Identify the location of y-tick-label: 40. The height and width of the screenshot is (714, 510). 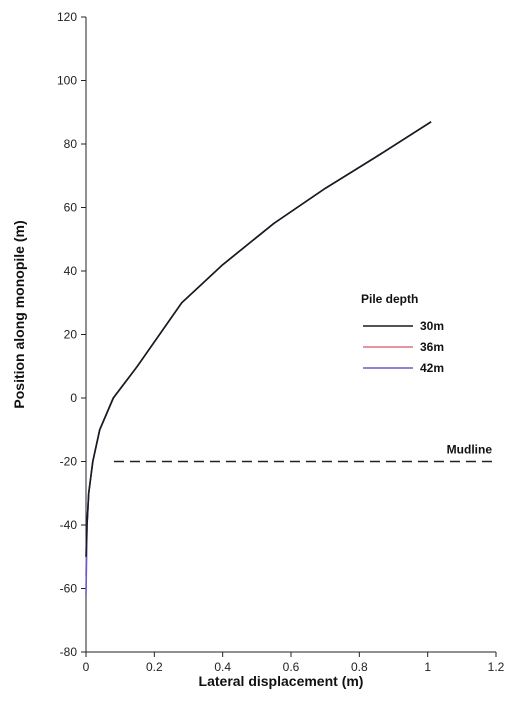
(71, 271).